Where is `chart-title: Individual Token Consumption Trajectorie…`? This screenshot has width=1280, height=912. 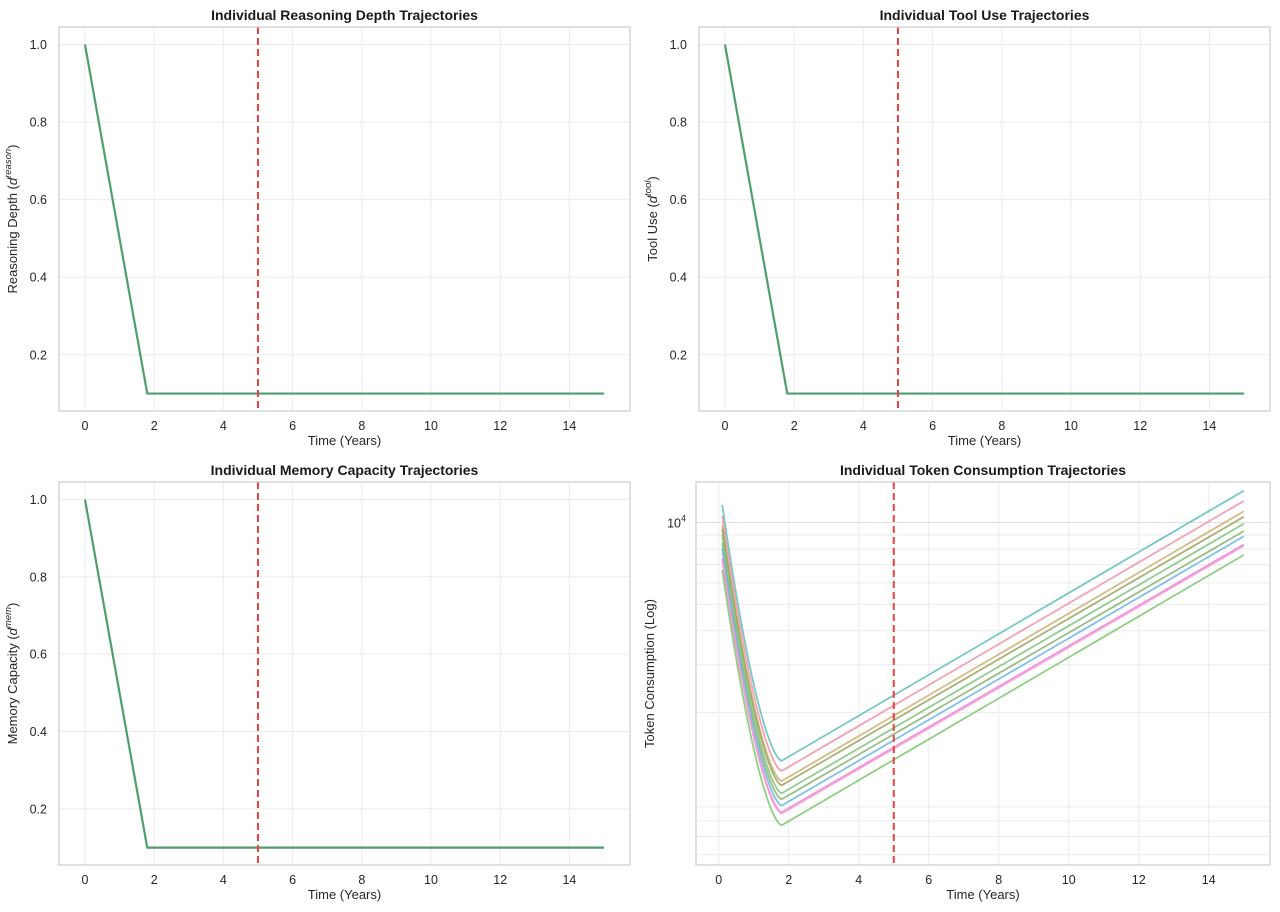
chart-title: Individual Token Consumption Trajectorie… is located at coordinates (983, 470).